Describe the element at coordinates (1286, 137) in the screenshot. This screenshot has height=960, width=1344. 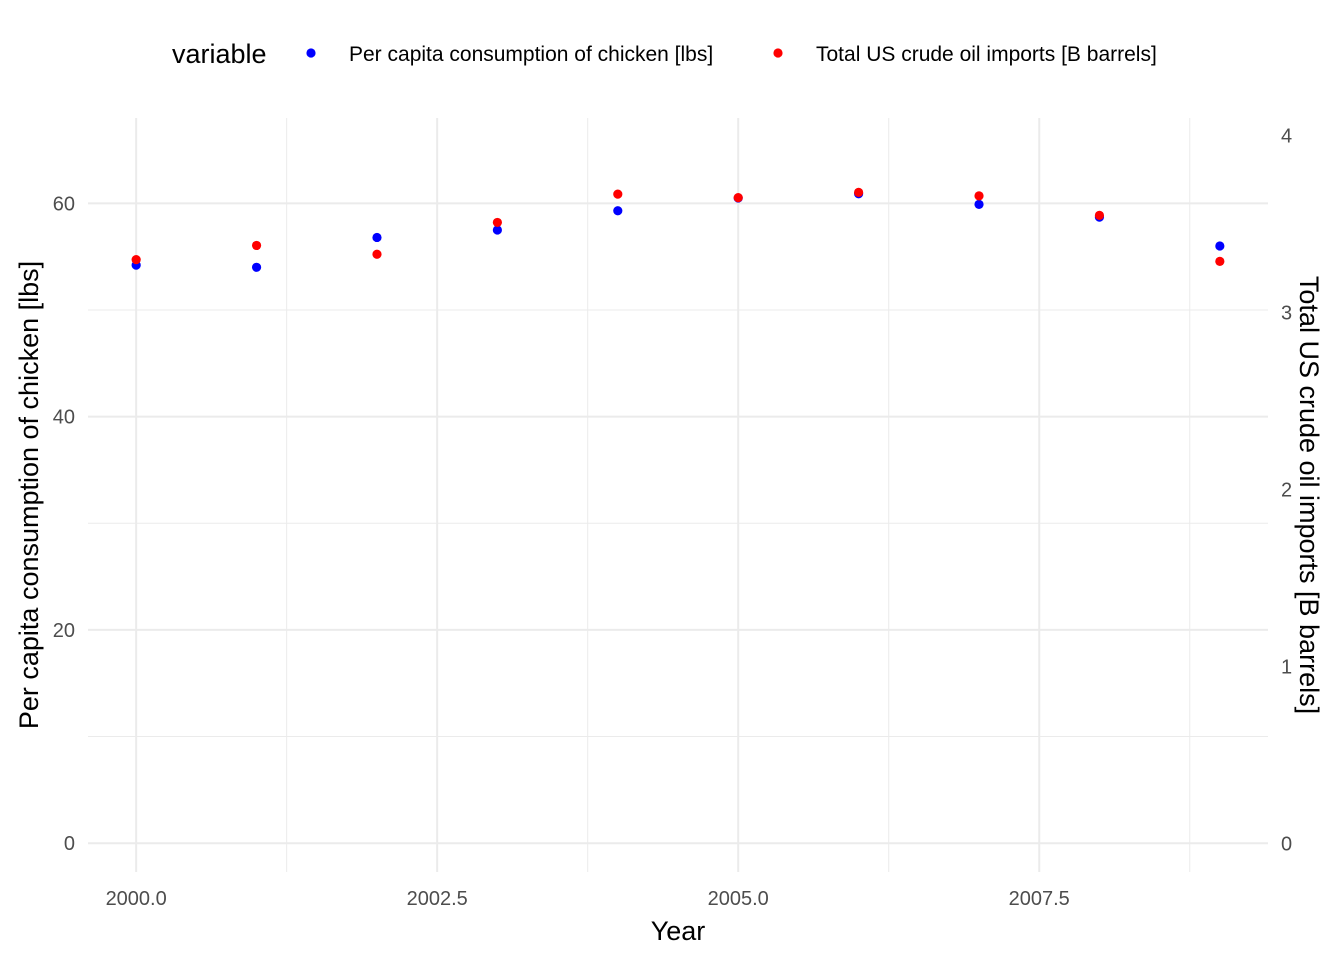
I see `y-tick-label-right: 4` at that location.